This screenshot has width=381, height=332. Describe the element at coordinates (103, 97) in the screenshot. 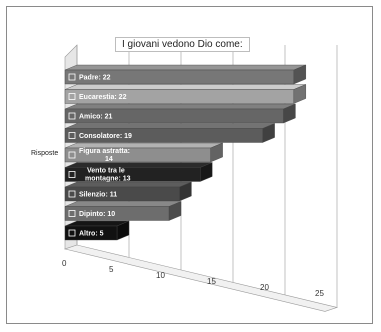

I see `bar-label-1: Eucarestia: 22` at that location.